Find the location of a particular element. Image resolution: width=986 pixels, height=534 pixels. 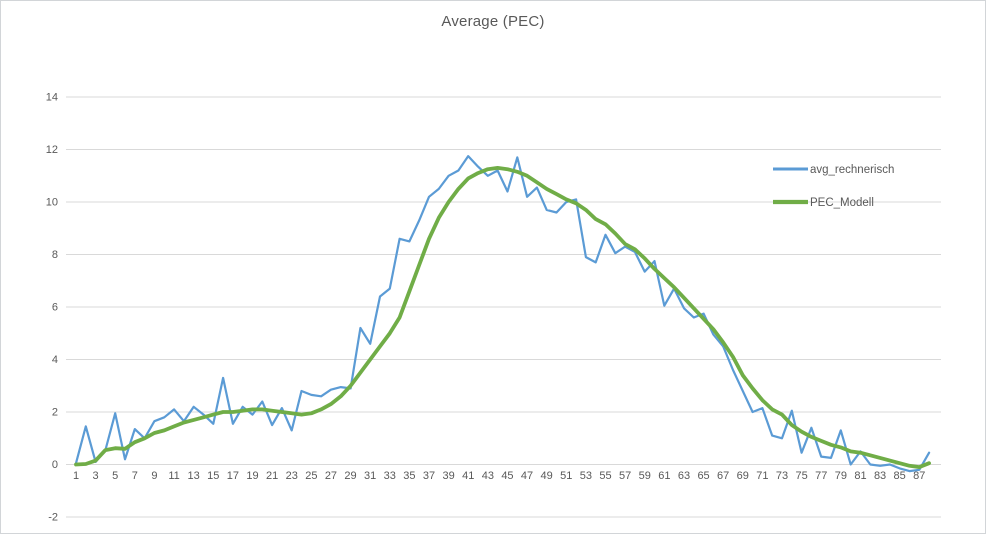

x-axis-tick-label: 49 is located at coordinates (547, 476).